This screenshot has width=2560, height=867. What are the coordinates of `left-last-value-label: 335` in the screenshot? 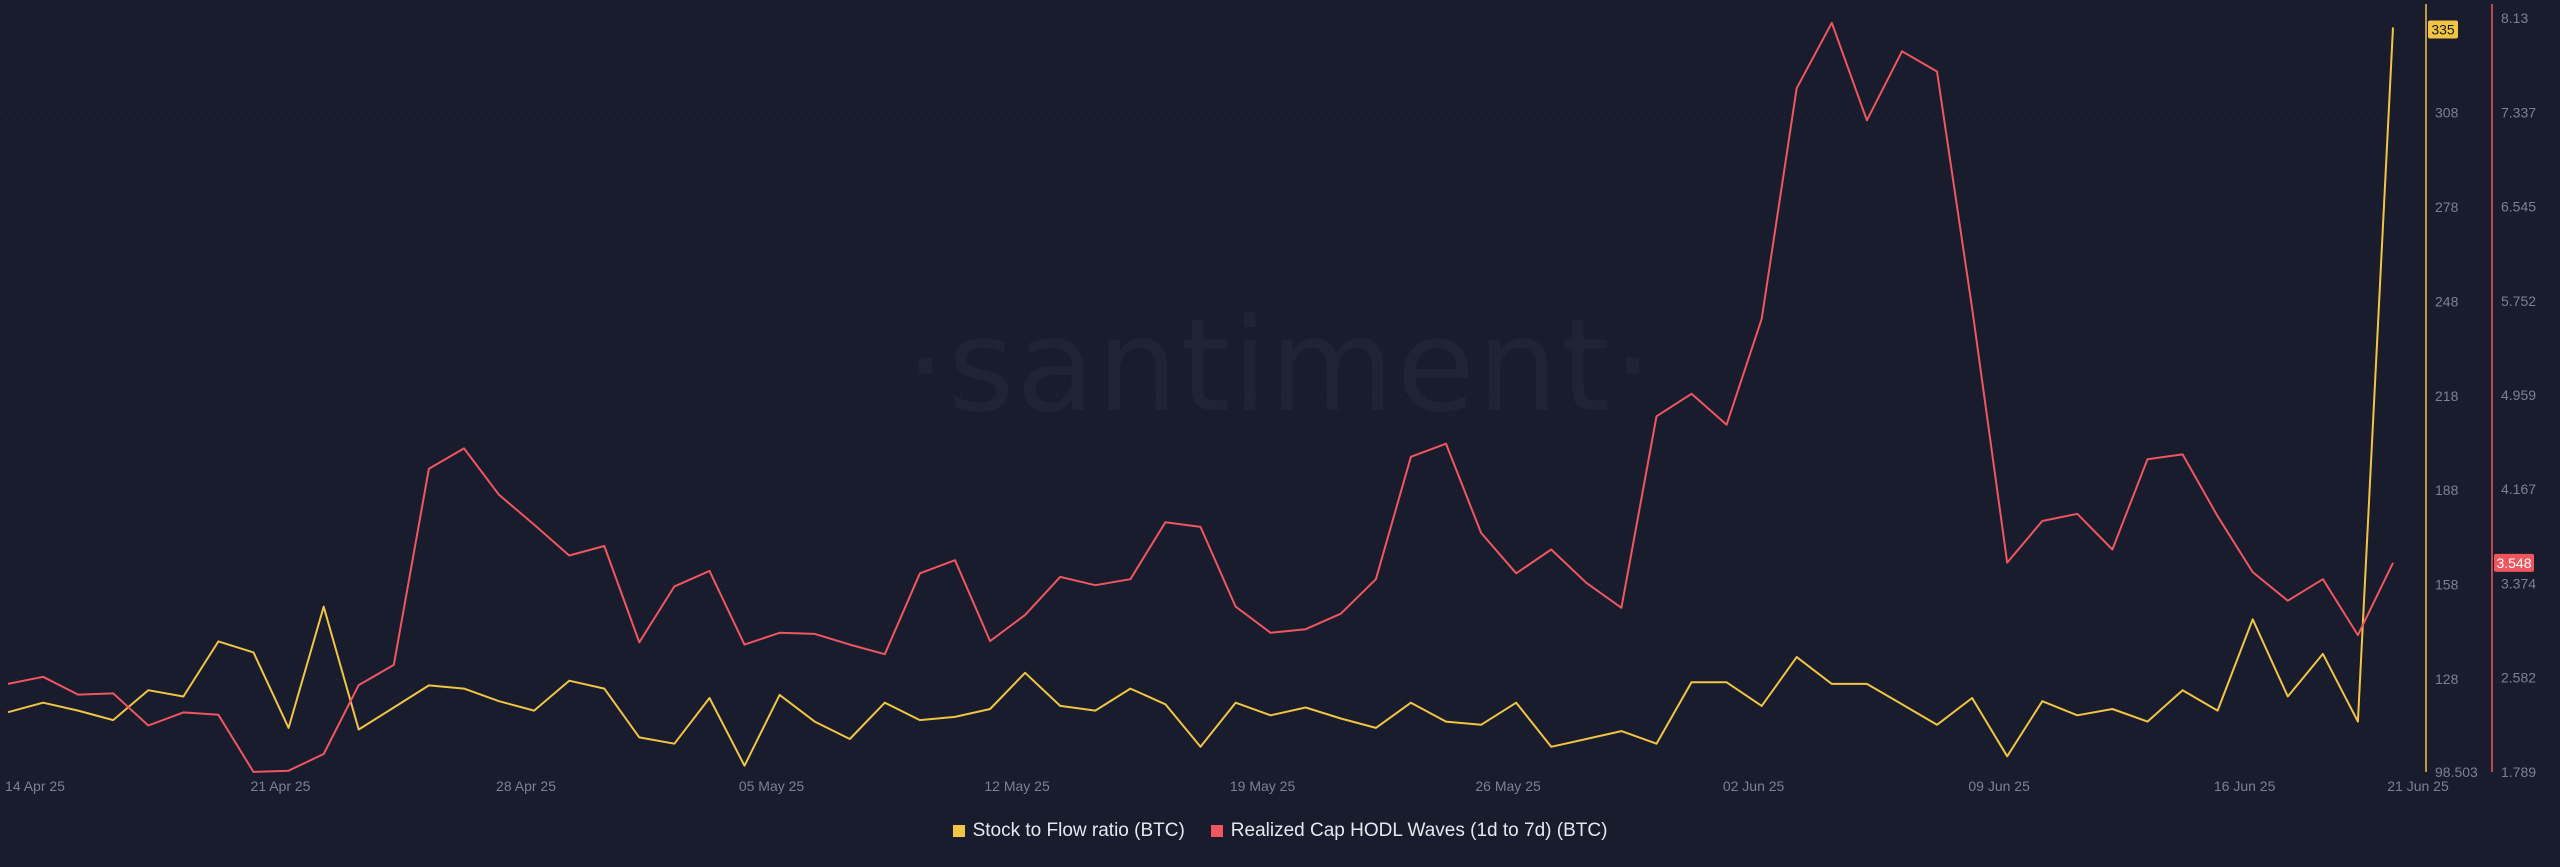 It's located at (2443, 29).